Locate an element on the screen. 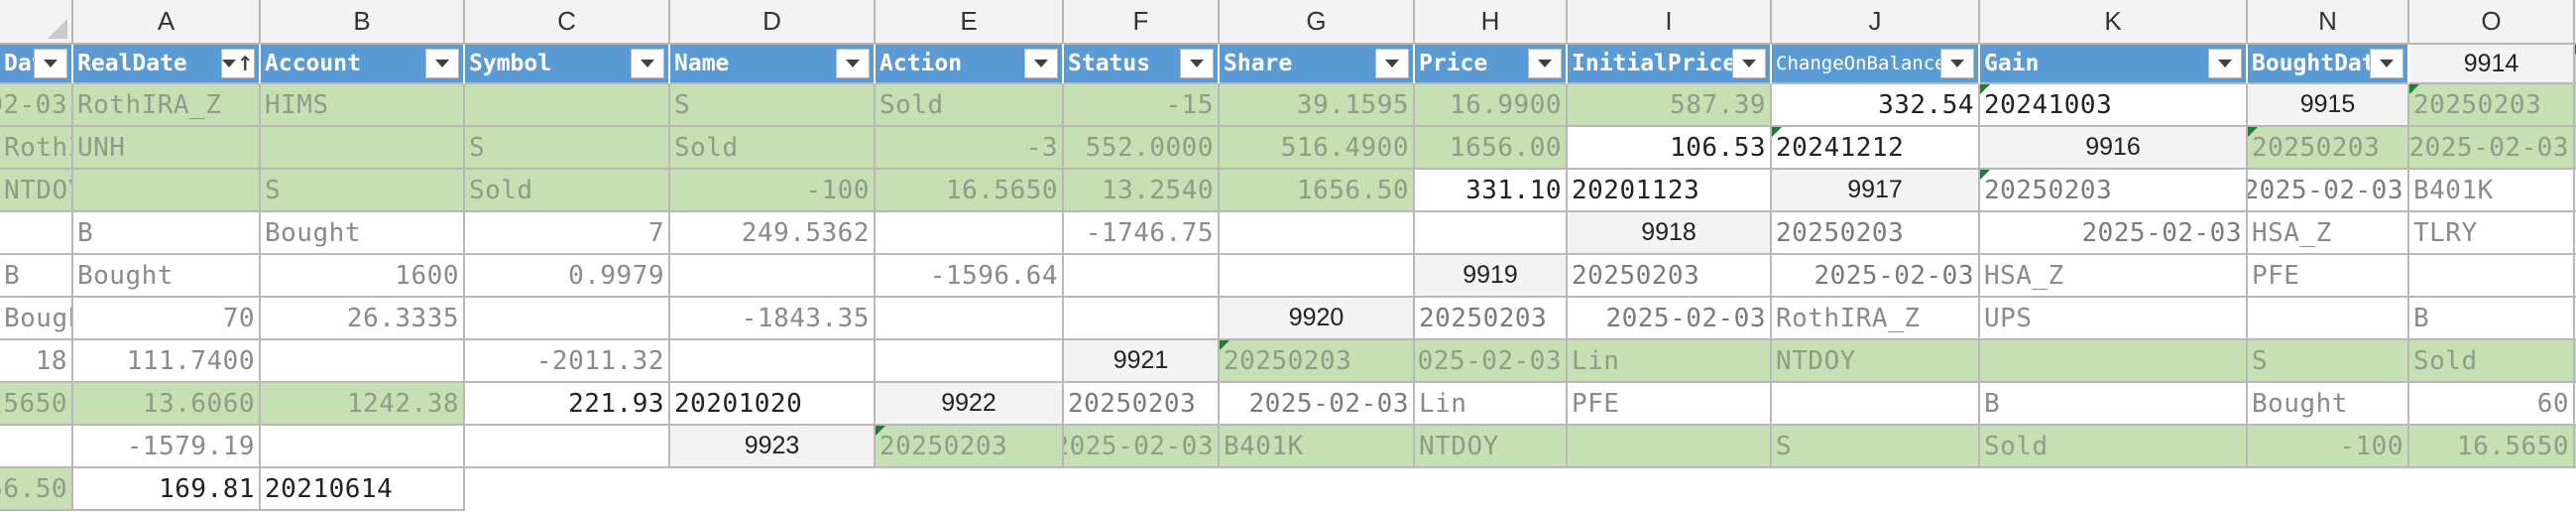  cell-price: 111.7400 is located at coordinates (167, 361).